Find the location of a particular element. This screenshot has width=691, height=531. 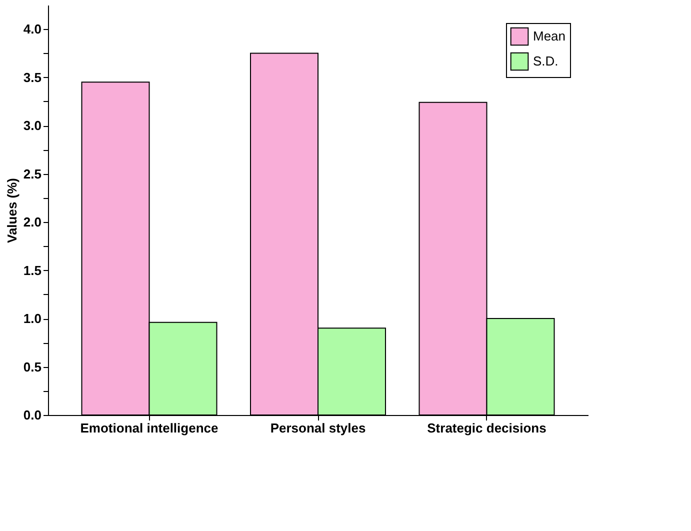

y-tick-label: 1.0 is located at coordinates (32, 318).